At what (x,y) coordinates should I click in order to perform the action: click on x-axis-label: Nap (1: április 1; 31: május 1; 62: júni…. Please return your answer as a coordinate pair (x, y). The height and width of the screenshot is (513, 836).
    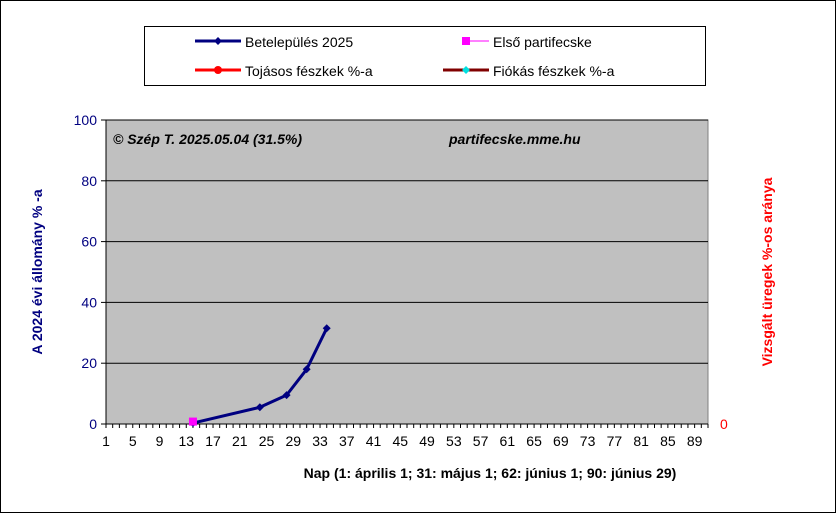
    Looking at the image, I should click on (490, 473).